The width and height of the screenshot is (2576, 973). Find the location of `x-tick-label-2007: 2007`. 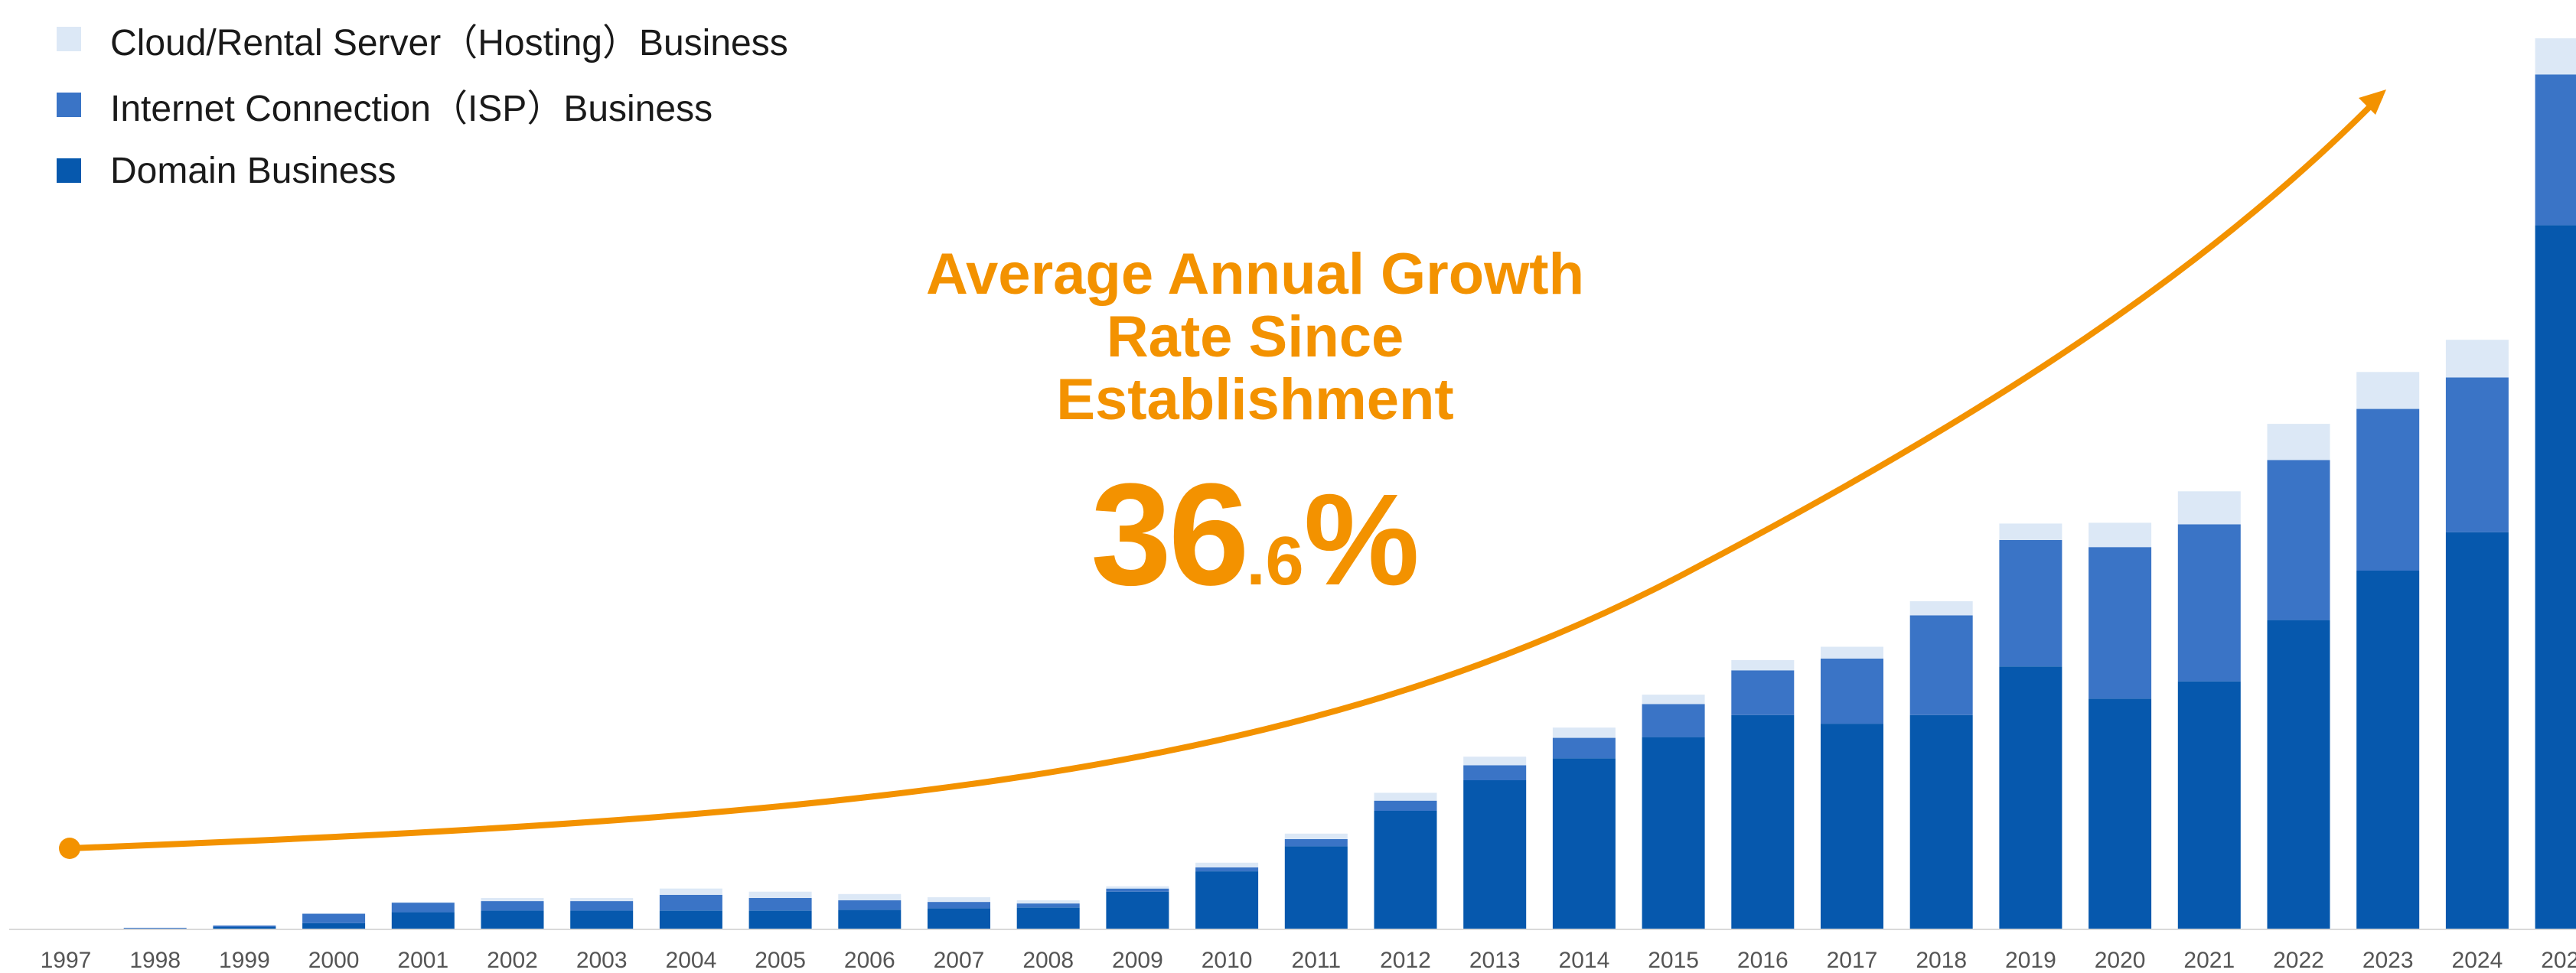

x-tick-label-2007: 2007 is located at coordinates (959, 961).